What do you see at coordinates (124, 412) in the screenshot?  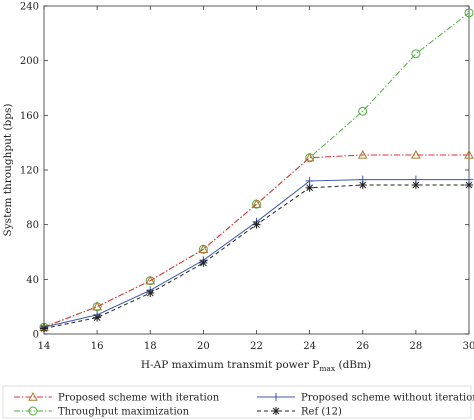 I see `legend-label: Throughput maximization` at bounding box center [124, 412].